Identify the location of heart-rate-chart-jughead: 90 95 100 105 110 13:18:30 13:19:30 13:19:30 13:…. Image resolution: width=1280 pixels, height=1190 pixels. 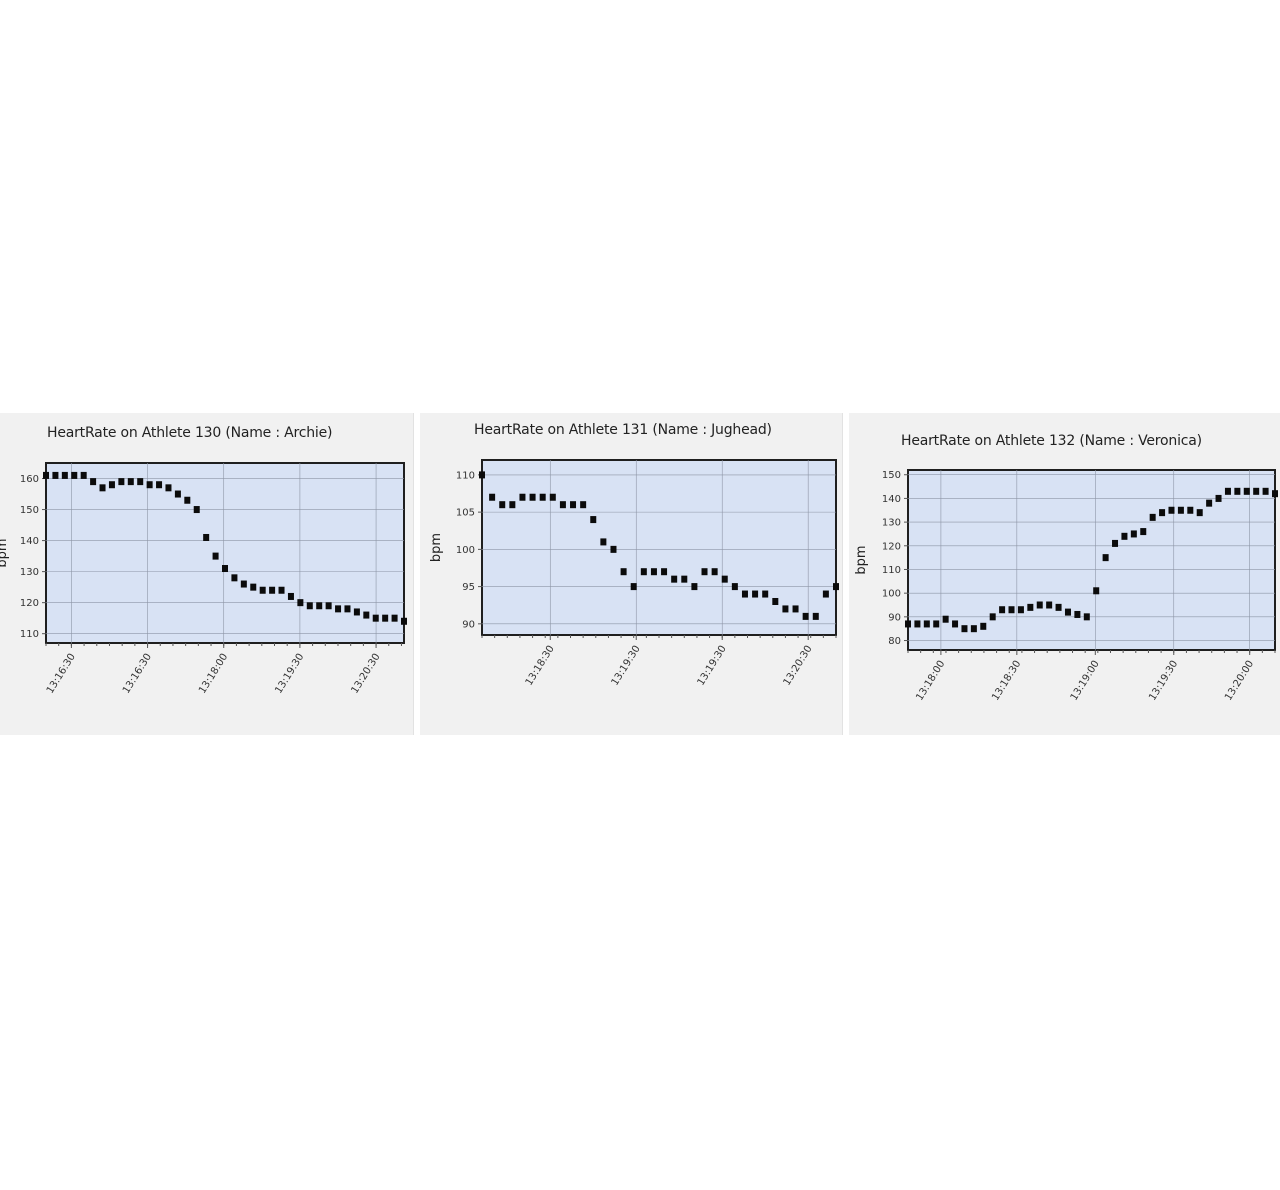
(634, 573).